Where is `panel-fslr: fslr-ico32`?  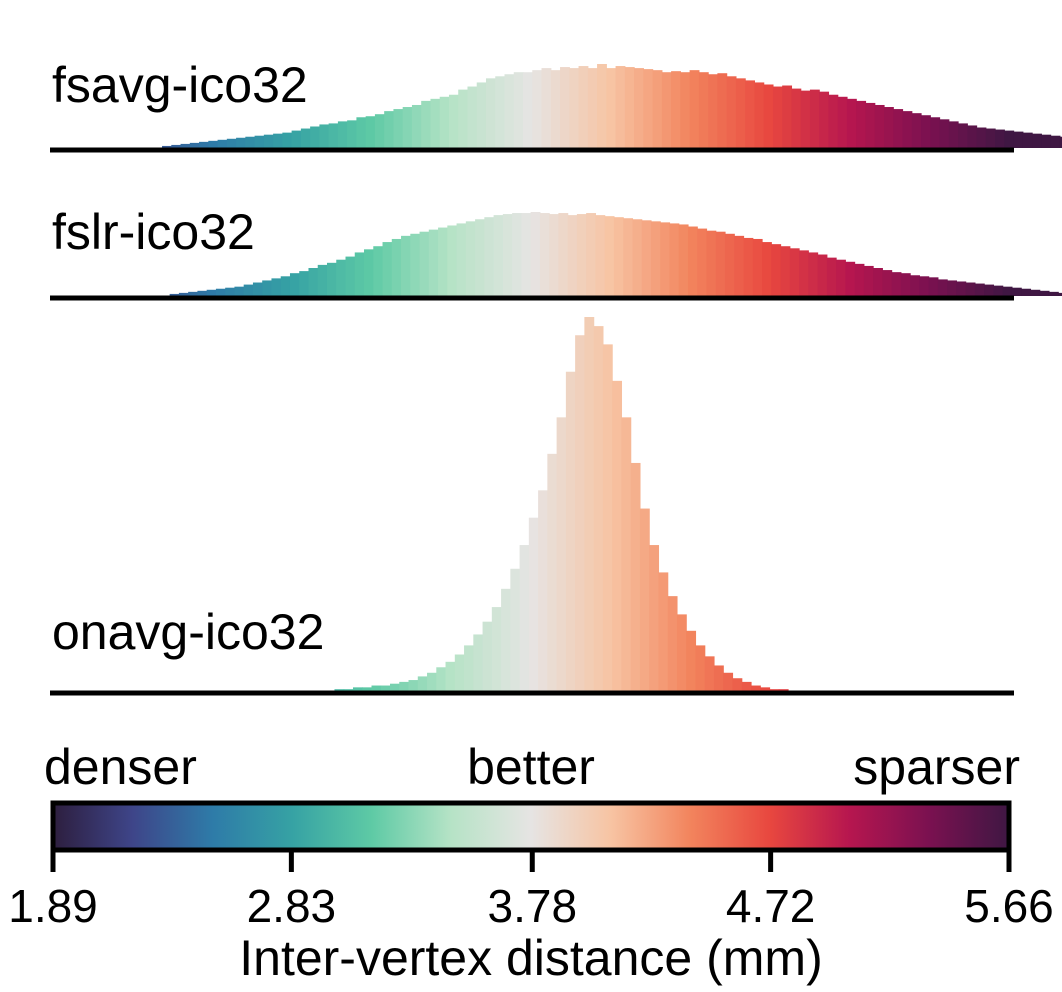
panel-fslr: fslr-ico32 is located at coordinates (556, 252).